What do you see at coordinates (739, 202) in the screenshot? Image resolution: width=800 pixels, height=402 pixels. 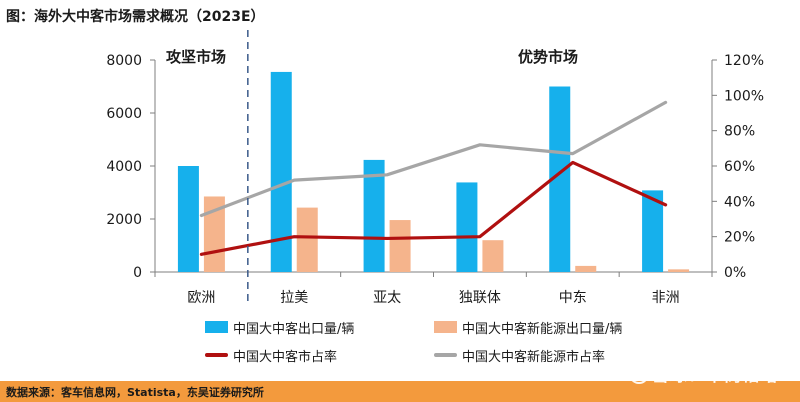 I see `y-right-tick-label: 40%` at bounding box center [739, 202].